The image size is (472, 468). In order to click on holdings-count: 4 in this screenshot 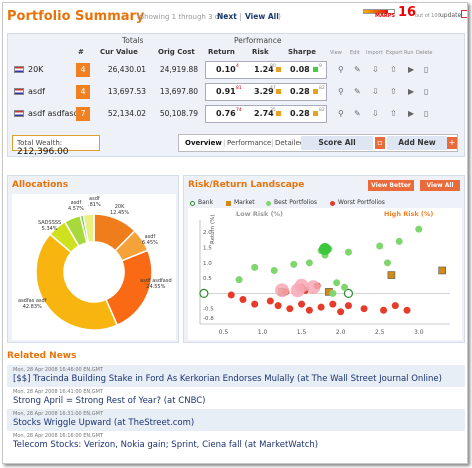, I will do `click(83, 92)`.